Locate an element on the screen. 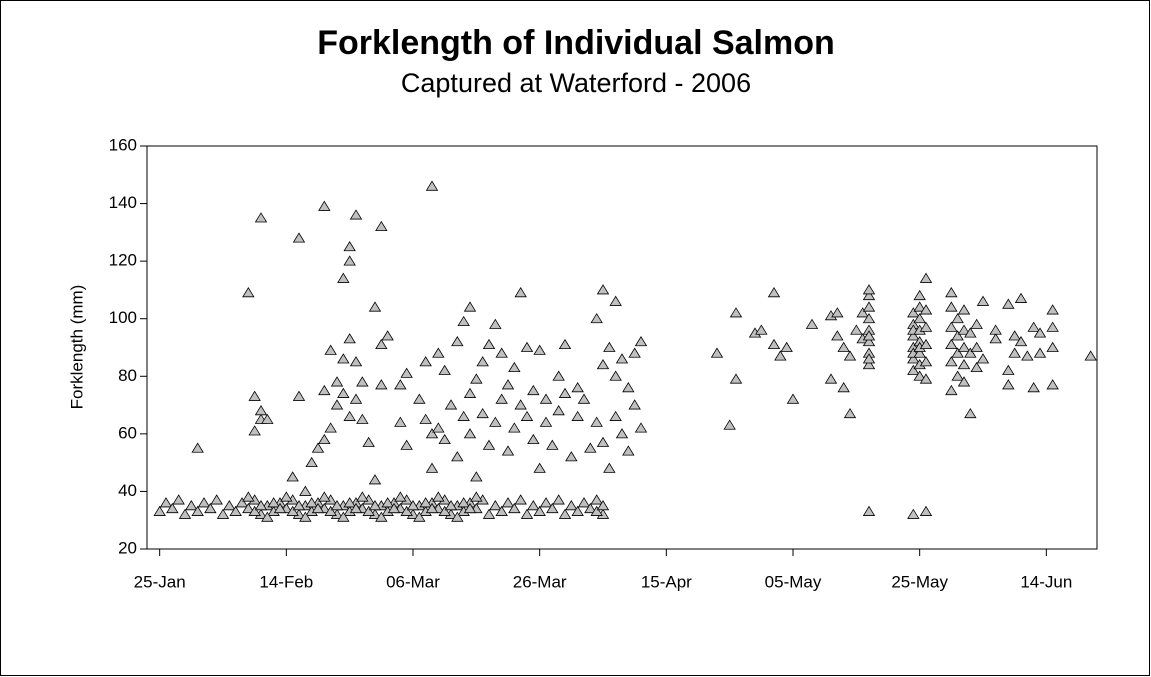 The image size is (1151, 677). y-tick-label: 100 is located at coordinates (123, 317).